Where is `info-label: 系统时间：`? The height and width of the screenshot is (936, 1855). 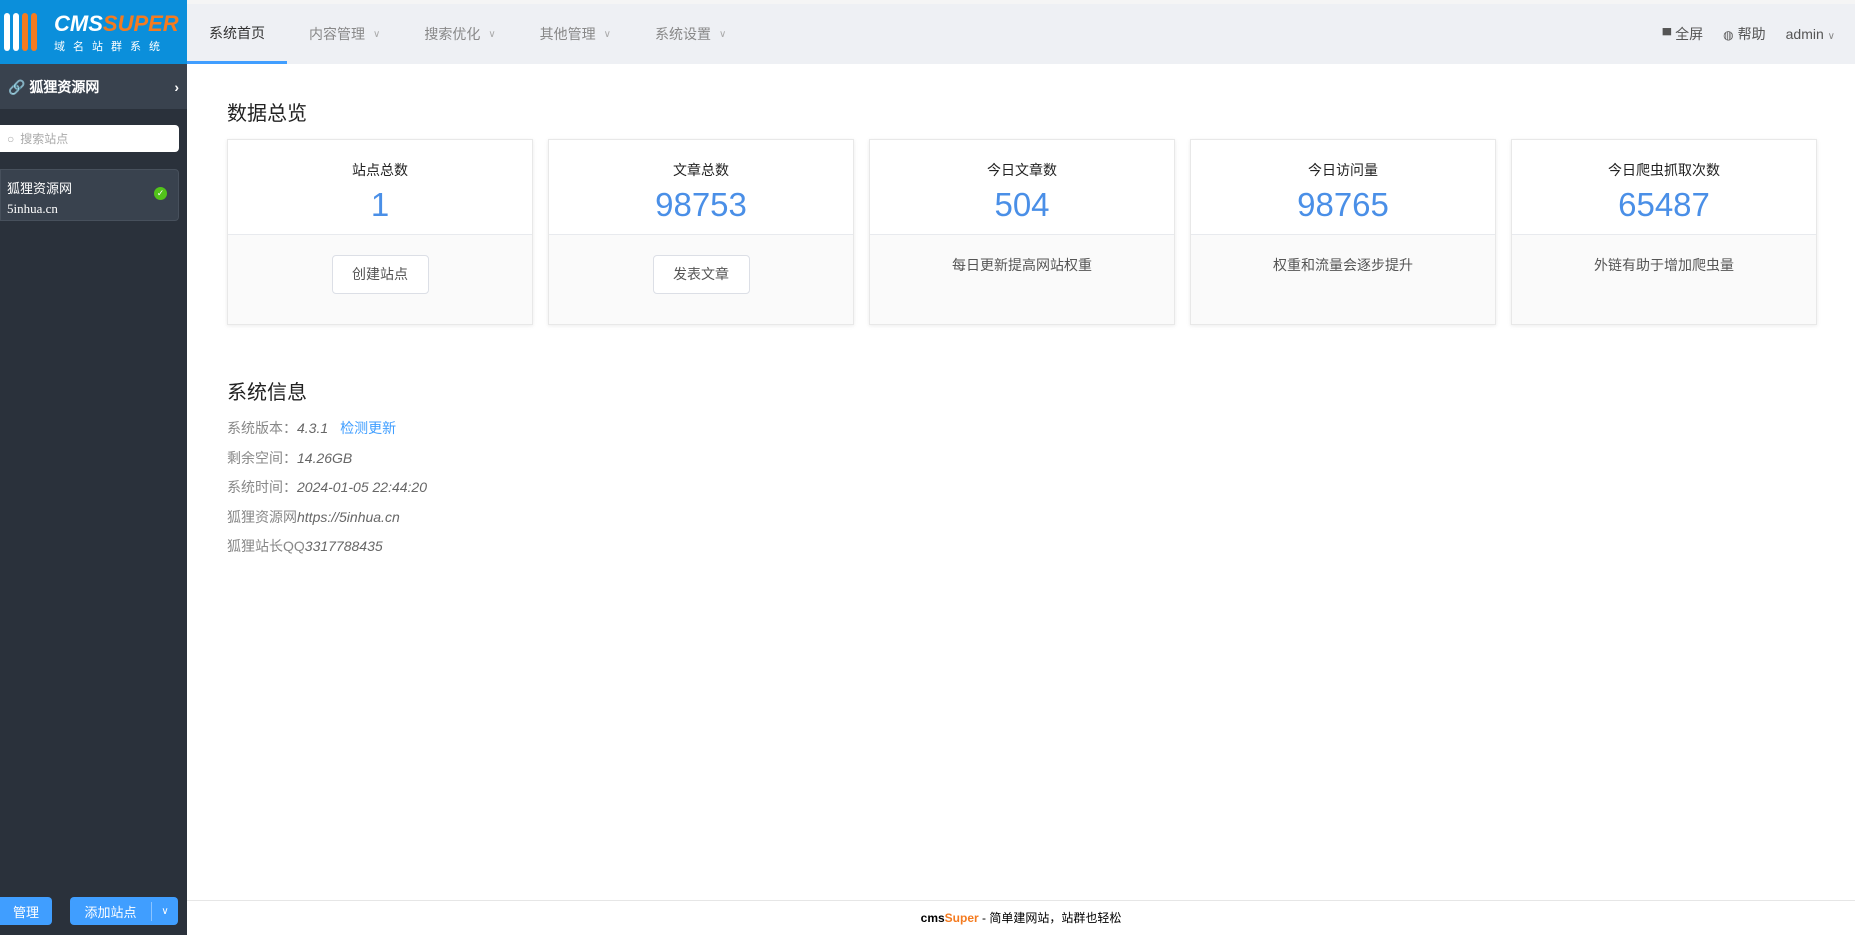 info-label: 系统时间： is located at coordinates (262, 487).